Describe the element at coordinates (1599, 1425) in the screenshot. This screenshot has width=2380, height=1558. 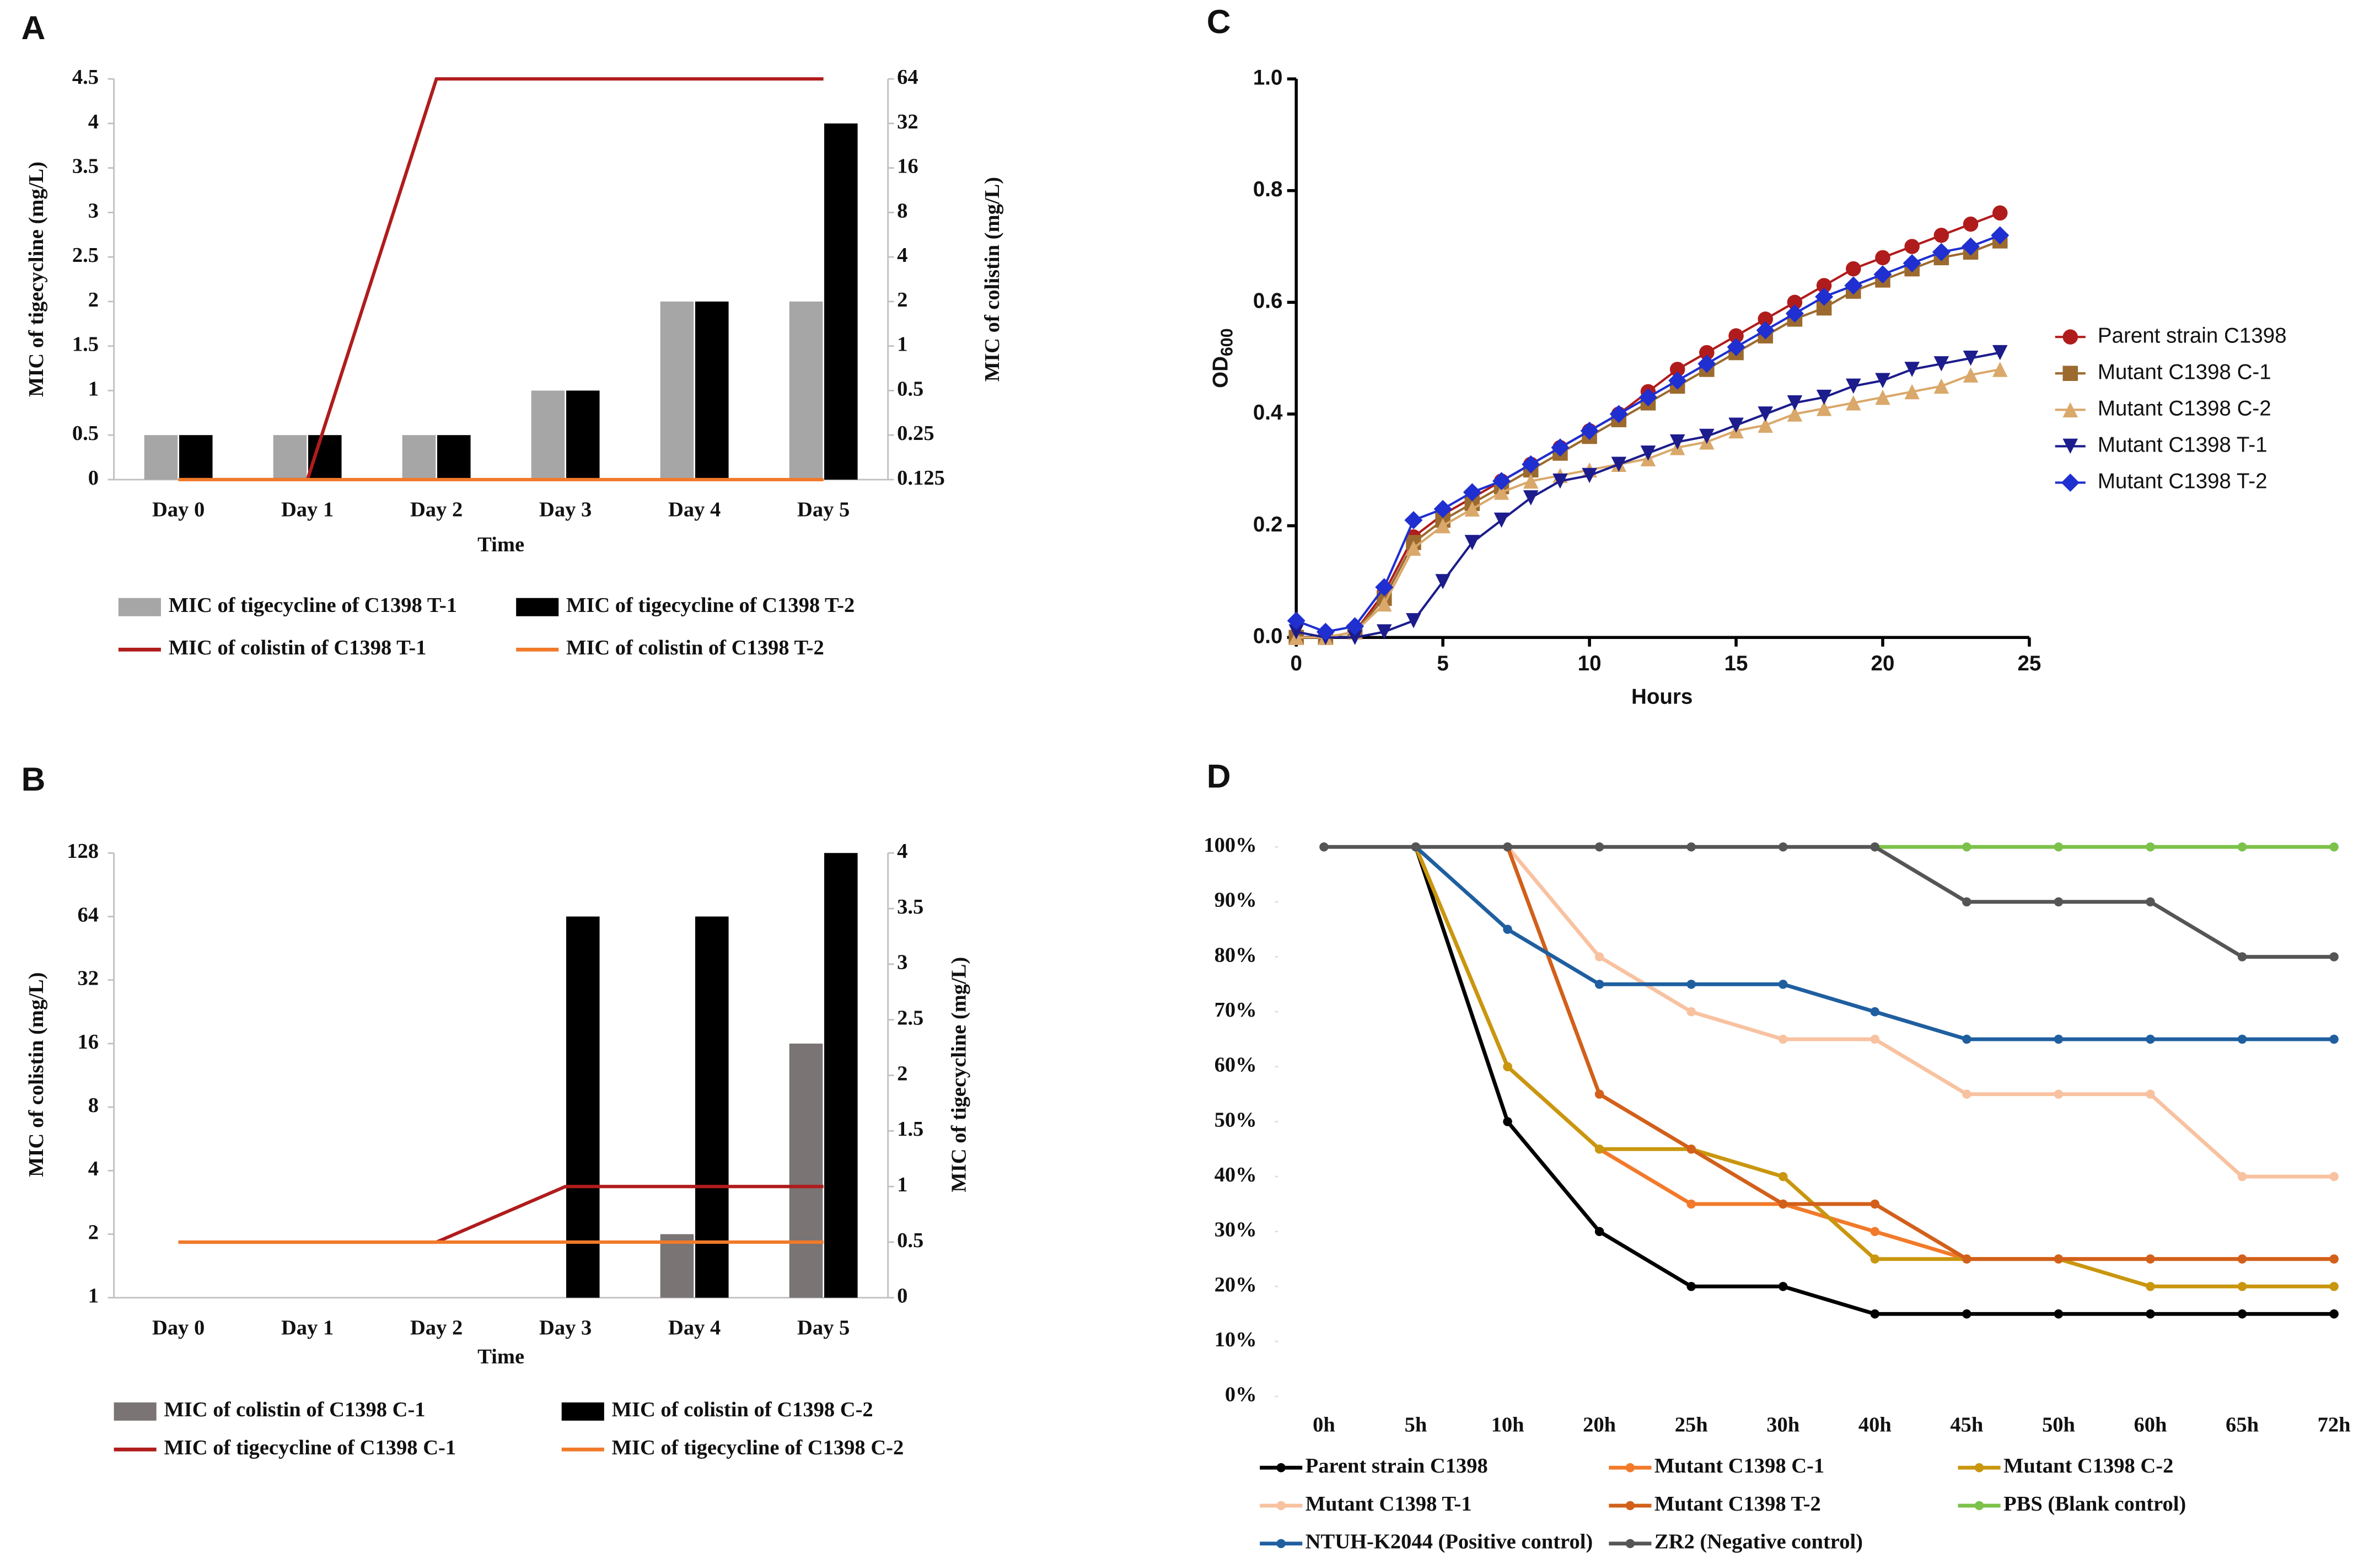
I see `x-tick-label: 20h` at that location.